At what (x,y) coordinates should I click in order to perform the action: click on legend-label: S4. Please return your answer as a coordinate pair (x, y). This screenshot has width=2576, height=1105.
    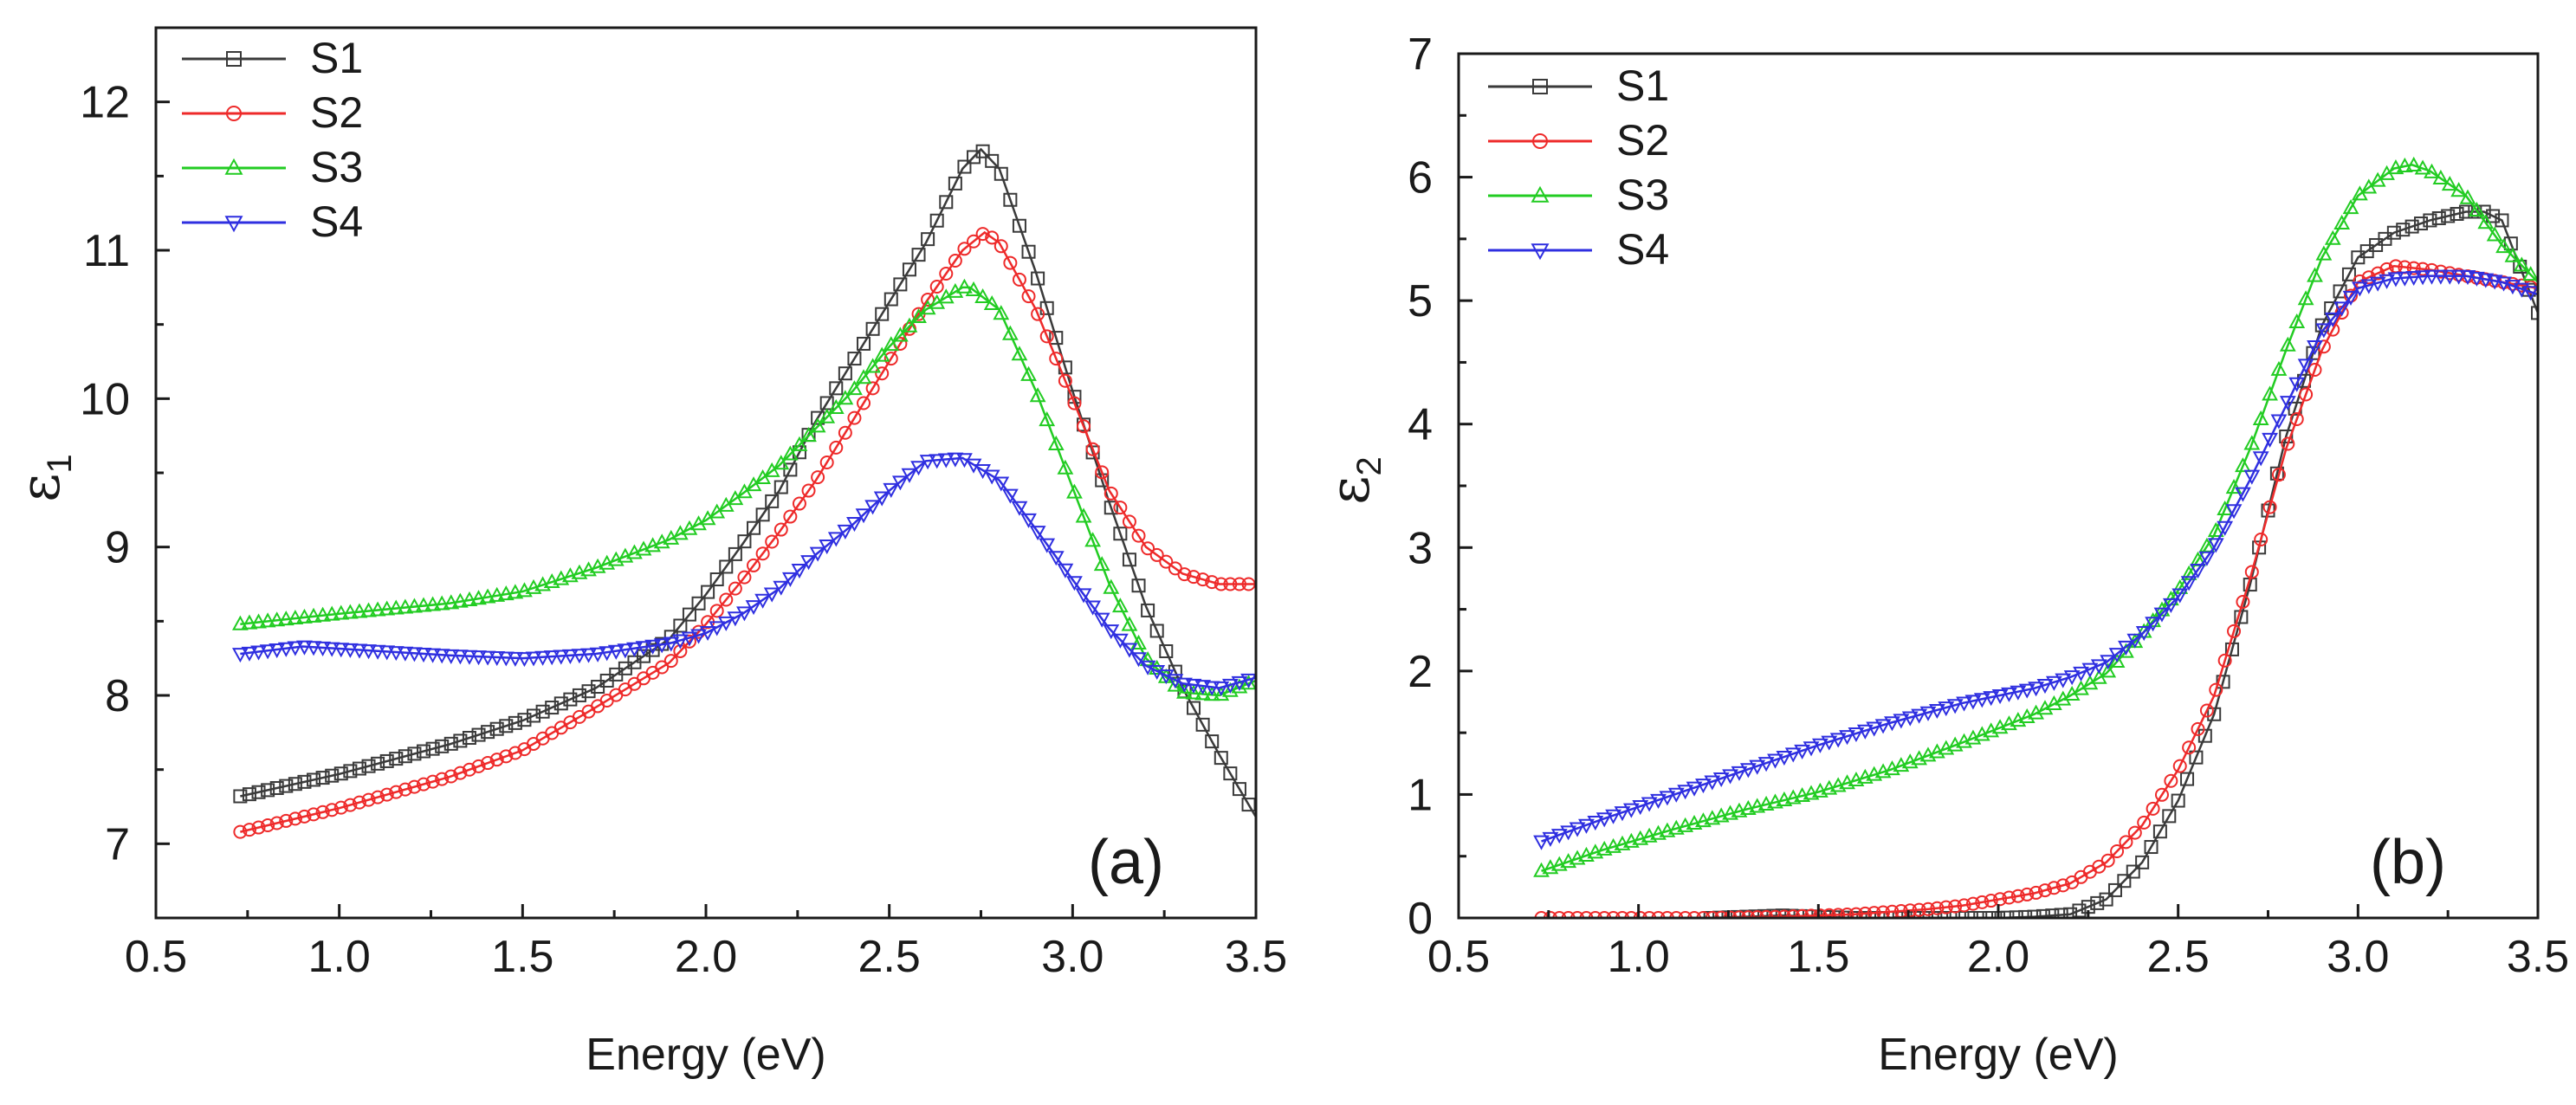
    Looking at the image, I should click on (1642, 249).